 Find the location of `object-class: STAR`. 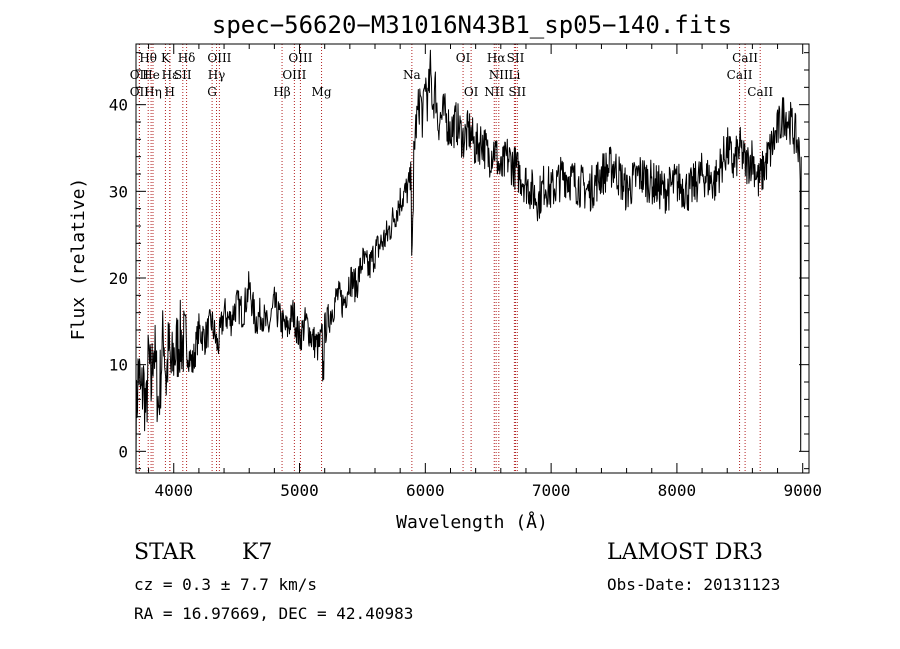

object-class: STAR is located at coordinates (164, 552).